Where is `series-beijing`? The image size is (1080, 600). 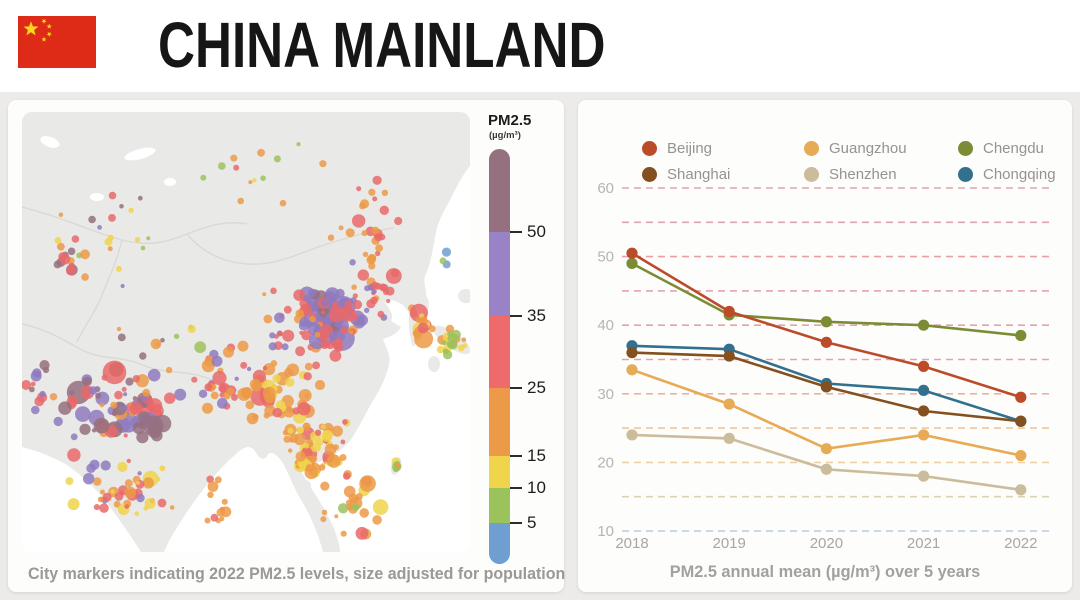 series-beijing is located at coordinates (826, 325).